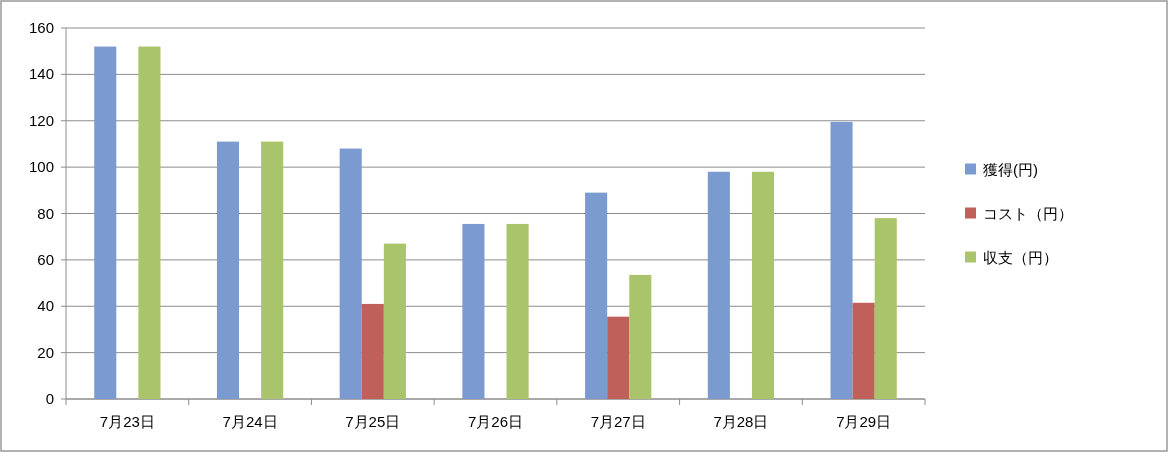 This screenshot has width=1168, height=452. What do you see at coordinates (127, 421) in the screenshot?
I see `x-tick-label: 7月23日` at bounding box center [127, 421].